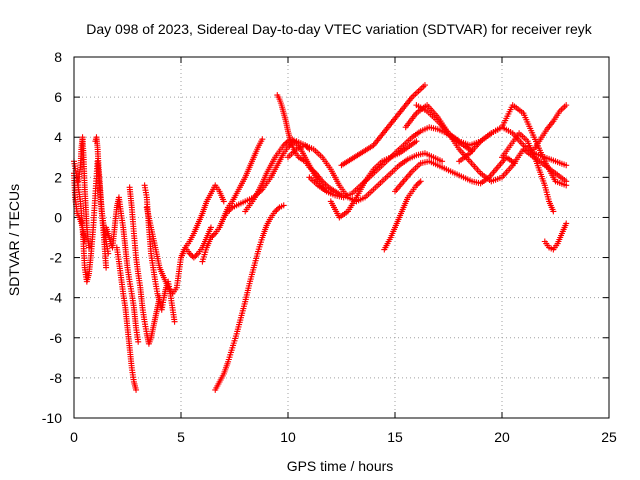 The image size is (640, 480). I want to click on series-arc-early-i, so click(178, 250).